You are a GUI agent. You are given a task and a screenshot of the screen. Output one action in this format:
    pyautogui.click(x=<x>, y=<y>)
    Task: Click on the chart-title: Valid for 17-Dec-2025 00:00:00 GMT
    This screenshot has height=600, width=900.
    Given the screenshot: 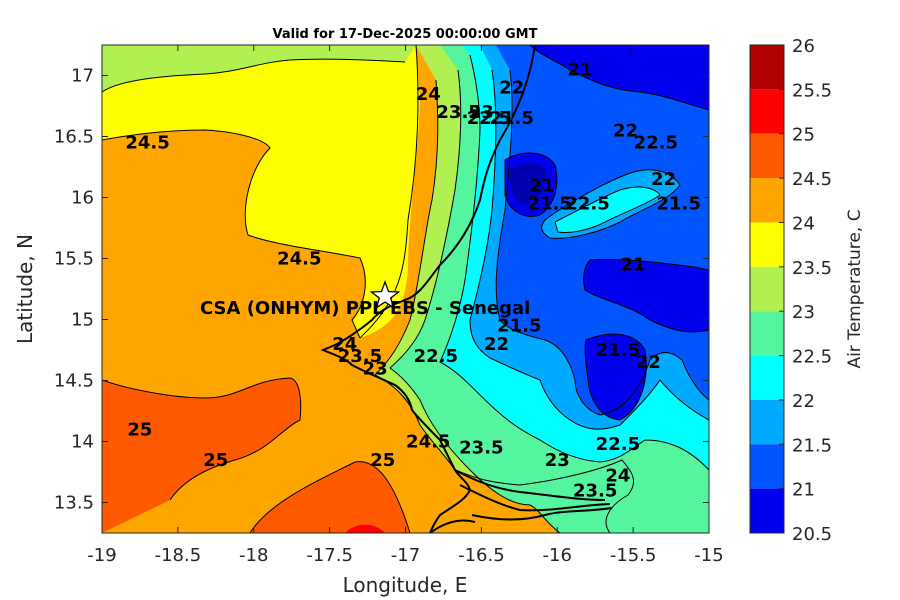 What is the action you would take?
    pyautogui.click(x=405, y=34)
    